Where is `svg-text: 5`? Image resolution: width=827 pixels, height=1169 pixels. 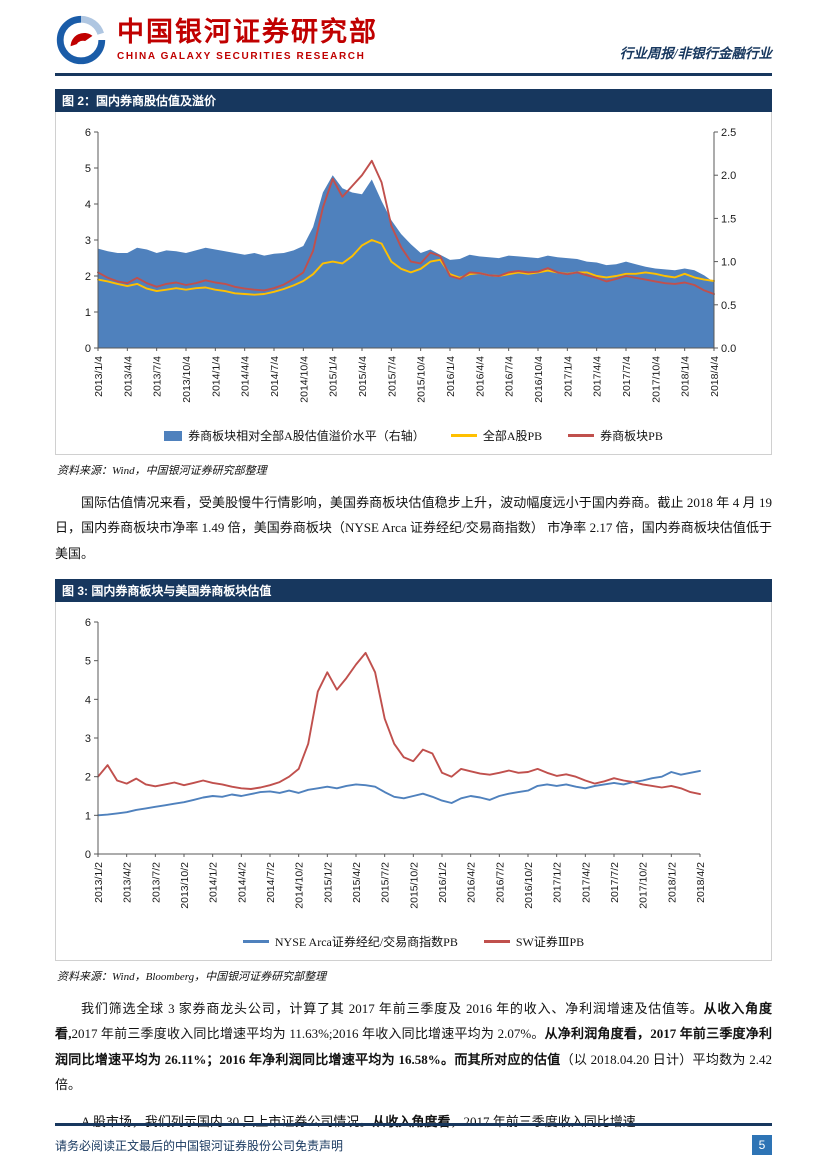
svg-text: 5 is located at coordinates (88, 169).